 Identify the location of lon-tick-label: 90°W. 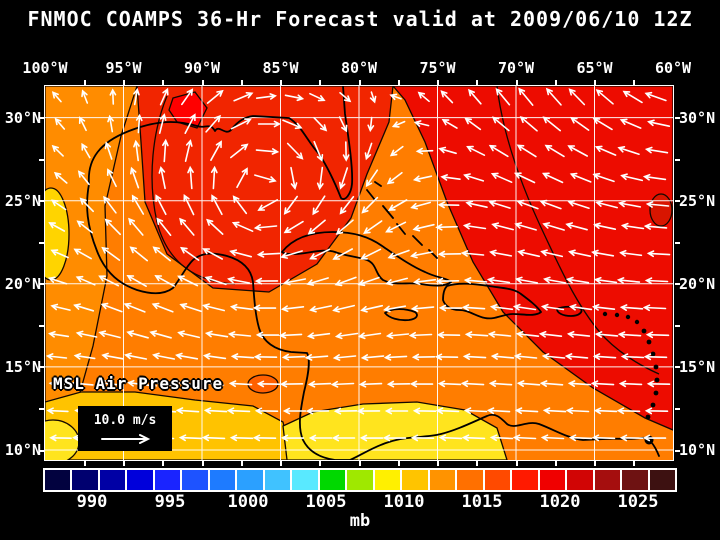
(202, 68).